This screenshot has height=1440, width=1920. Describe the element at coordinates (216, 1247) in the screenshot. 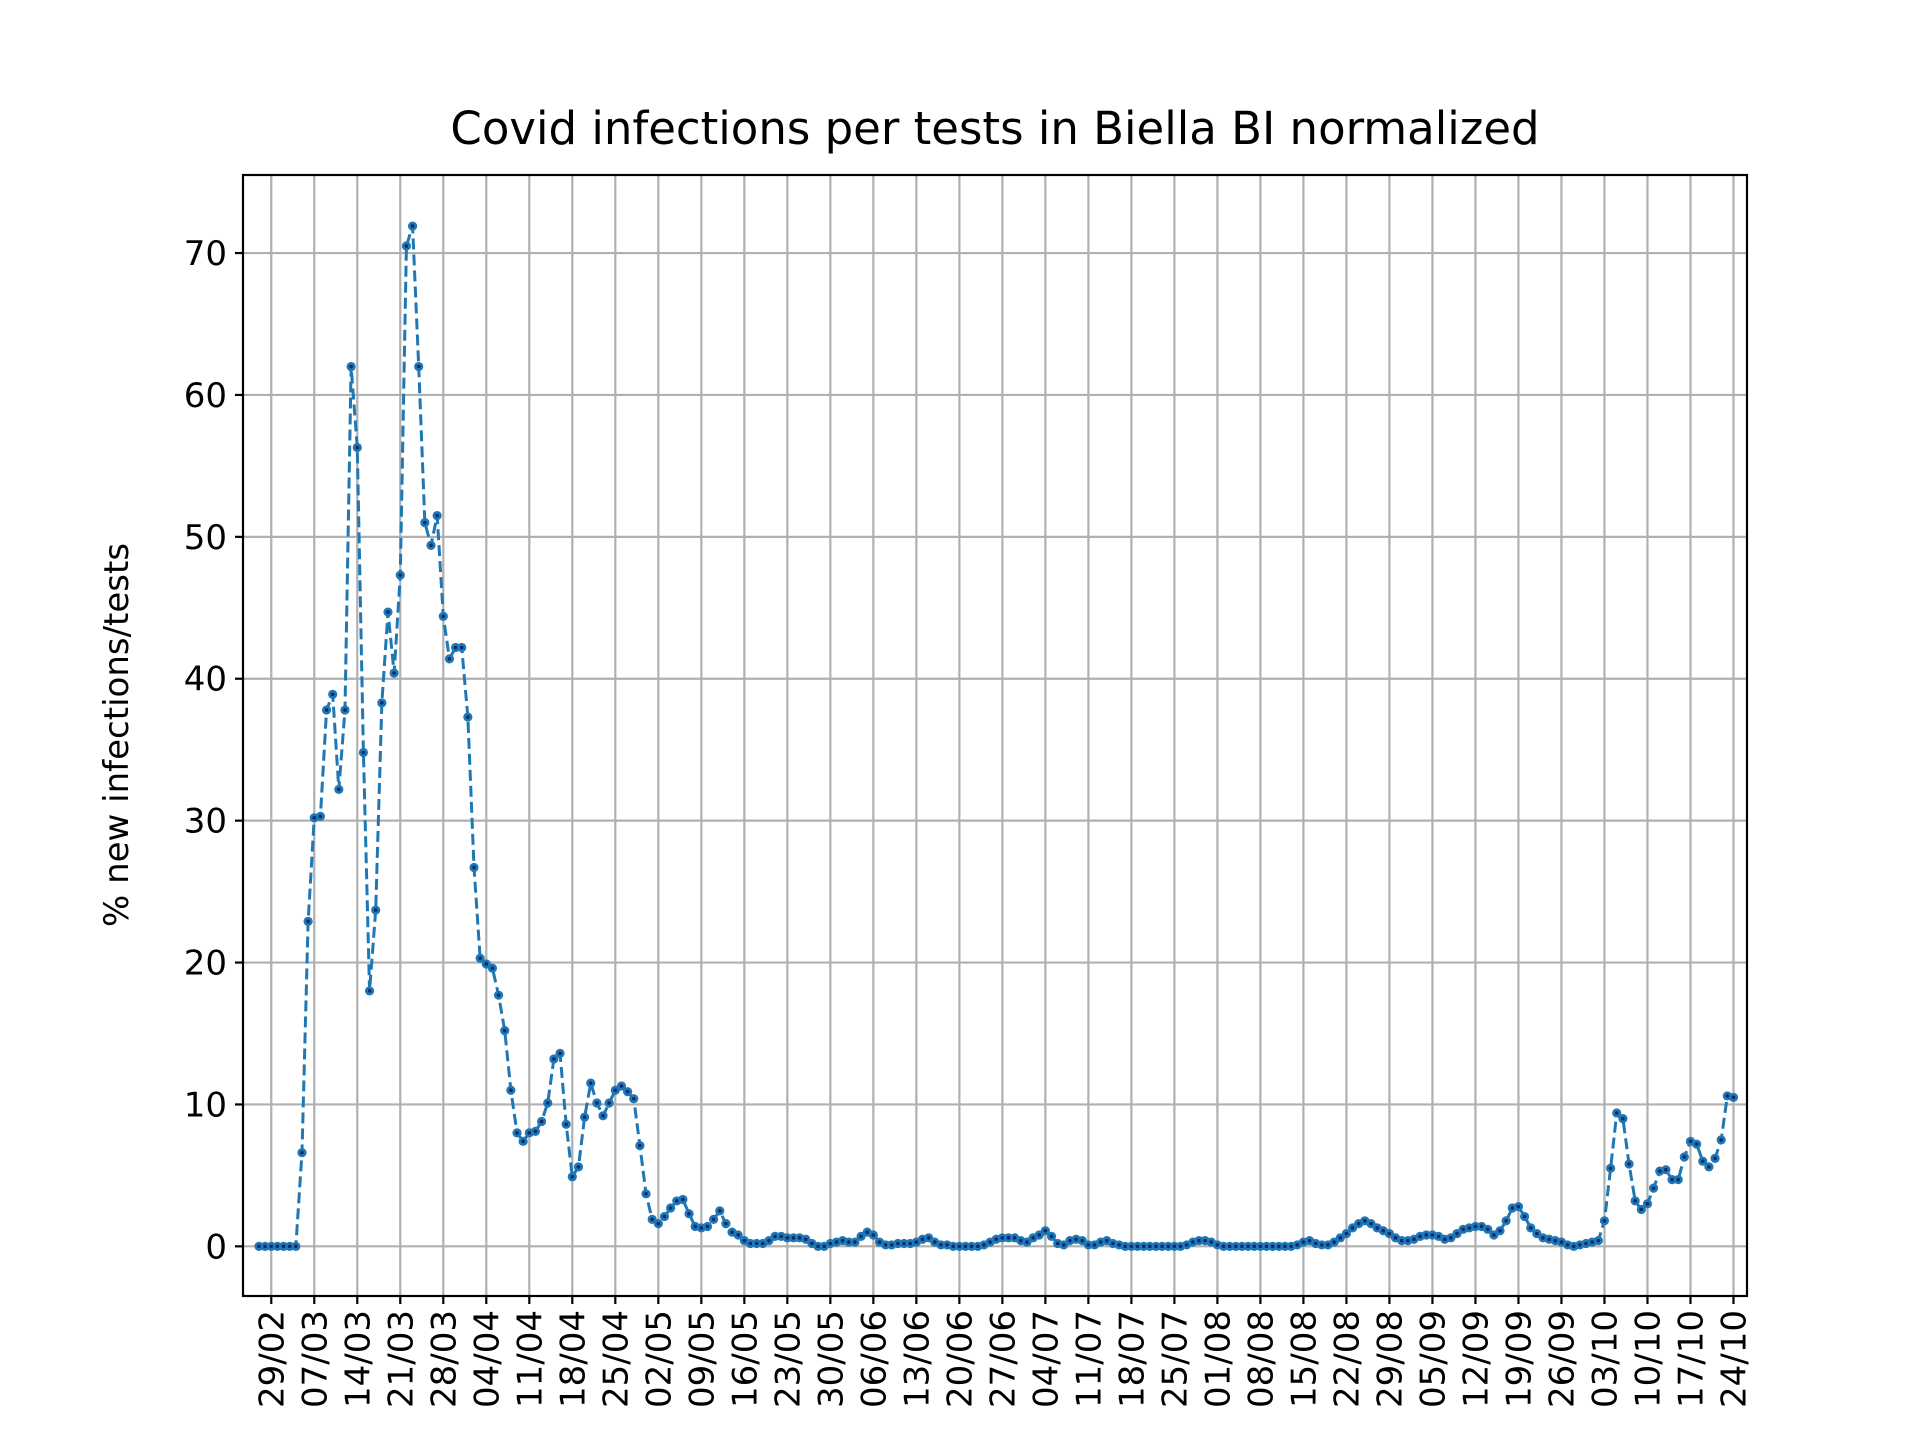

I see `y-tick-label: 0` at that location.